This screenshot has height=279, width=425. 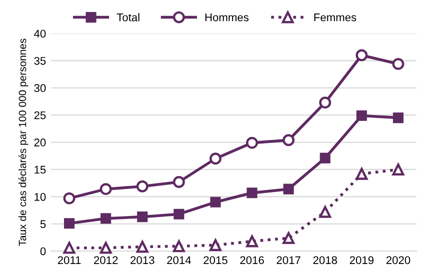 I want to click on y-tick-label: 35, so click(x=40, y=60).